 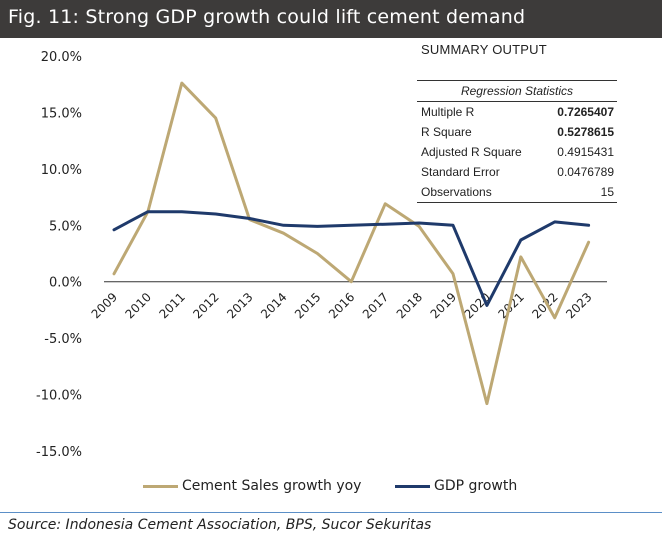 I want to click on regression-header: Regression Statistics, so click(x=517, y=91).